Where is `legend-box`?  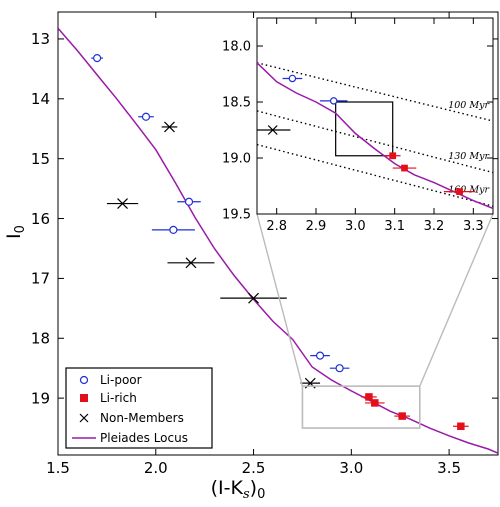
legend-box is located at coordinates (139, 408).